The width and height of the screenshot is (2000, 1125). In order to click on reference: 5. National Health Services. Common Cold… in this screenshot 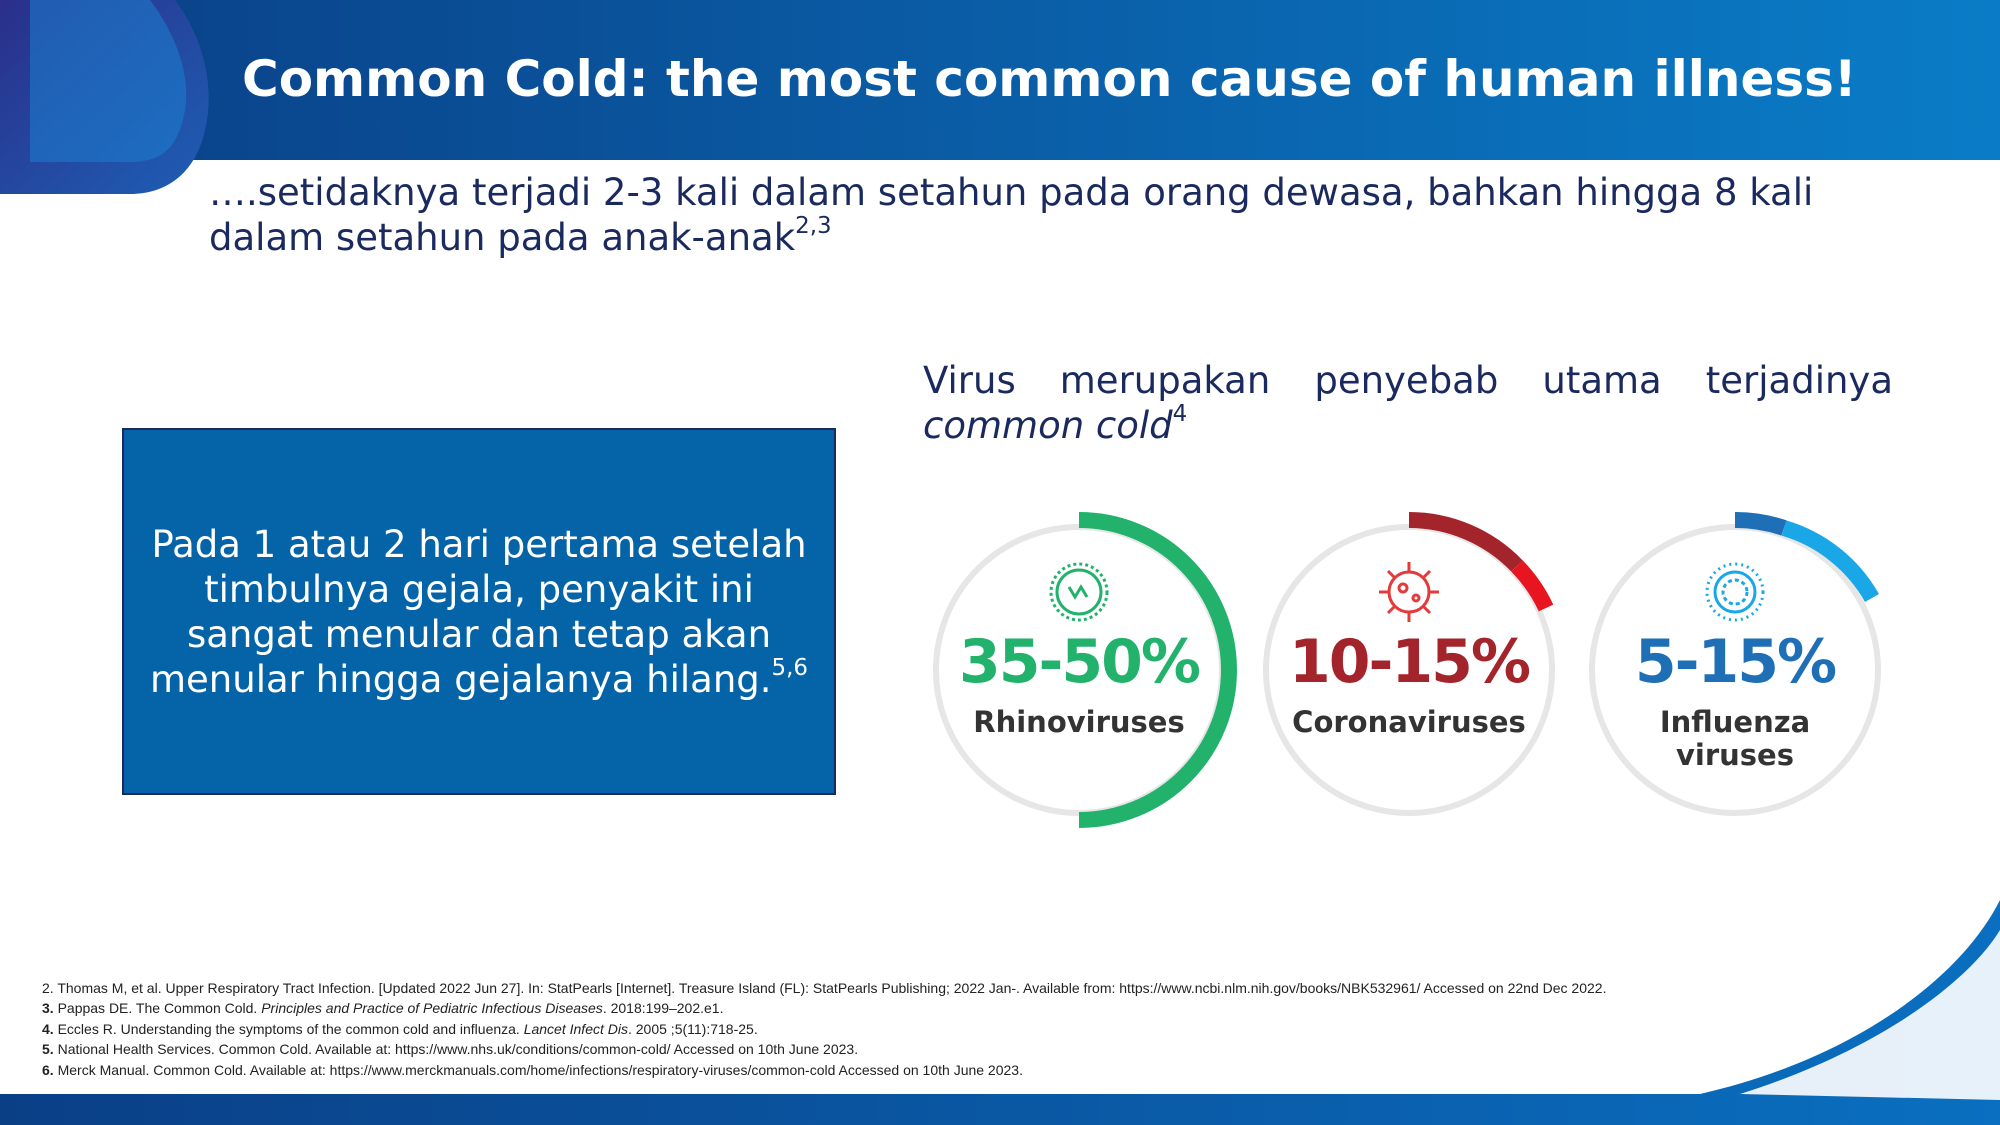, I will do `click(992, 1049)`.